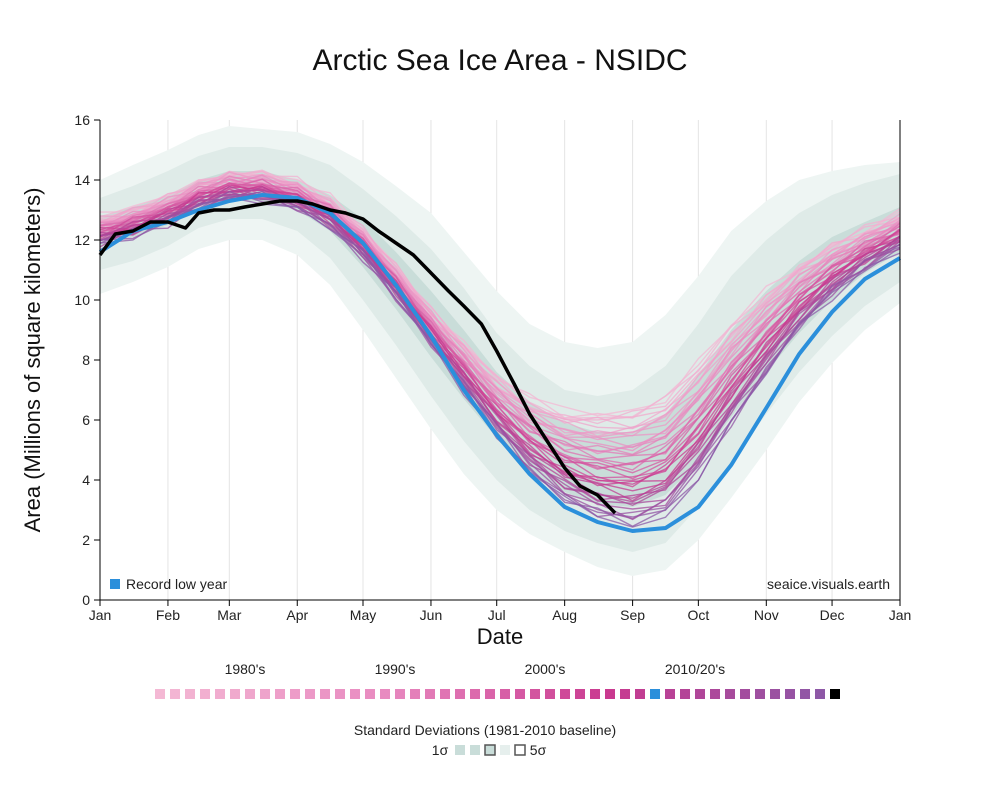 The image size is (1000, 785). What do you see at coordinates (297, 615) in the screenshot?
I see `x-tick-label: Apr` at bounding box center [297, 615].